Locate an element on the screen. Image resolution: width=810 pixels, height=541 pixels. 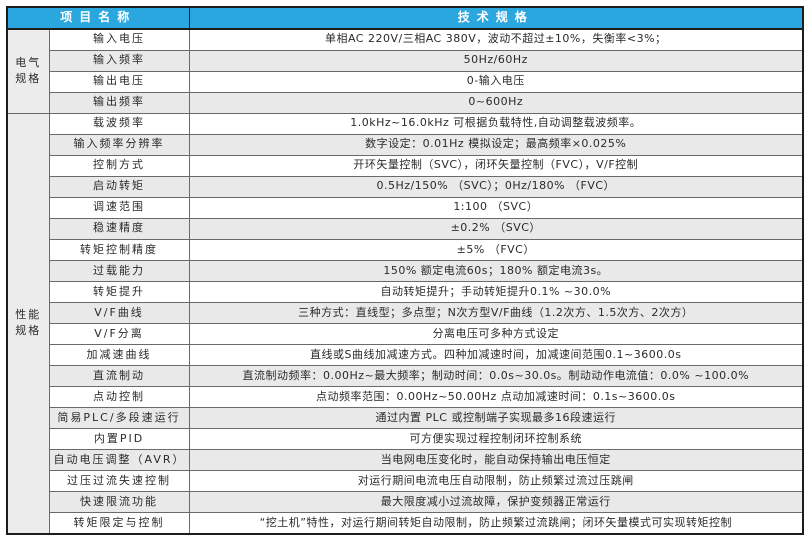
spec-value-cell: 对运行期间电流电压自动限制，防止频繁过流过压跳闸 is located at coordinates (496, 481).